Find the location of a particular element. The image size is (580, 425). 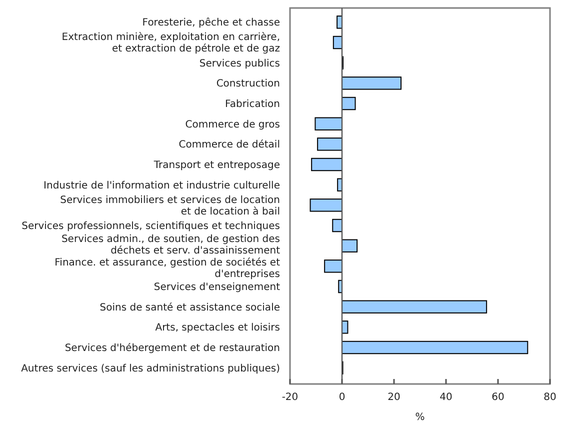

y-tick-label: Finance. et assurance, gestion de sociétés et d'entreprises is located at coordinates (167, 269).